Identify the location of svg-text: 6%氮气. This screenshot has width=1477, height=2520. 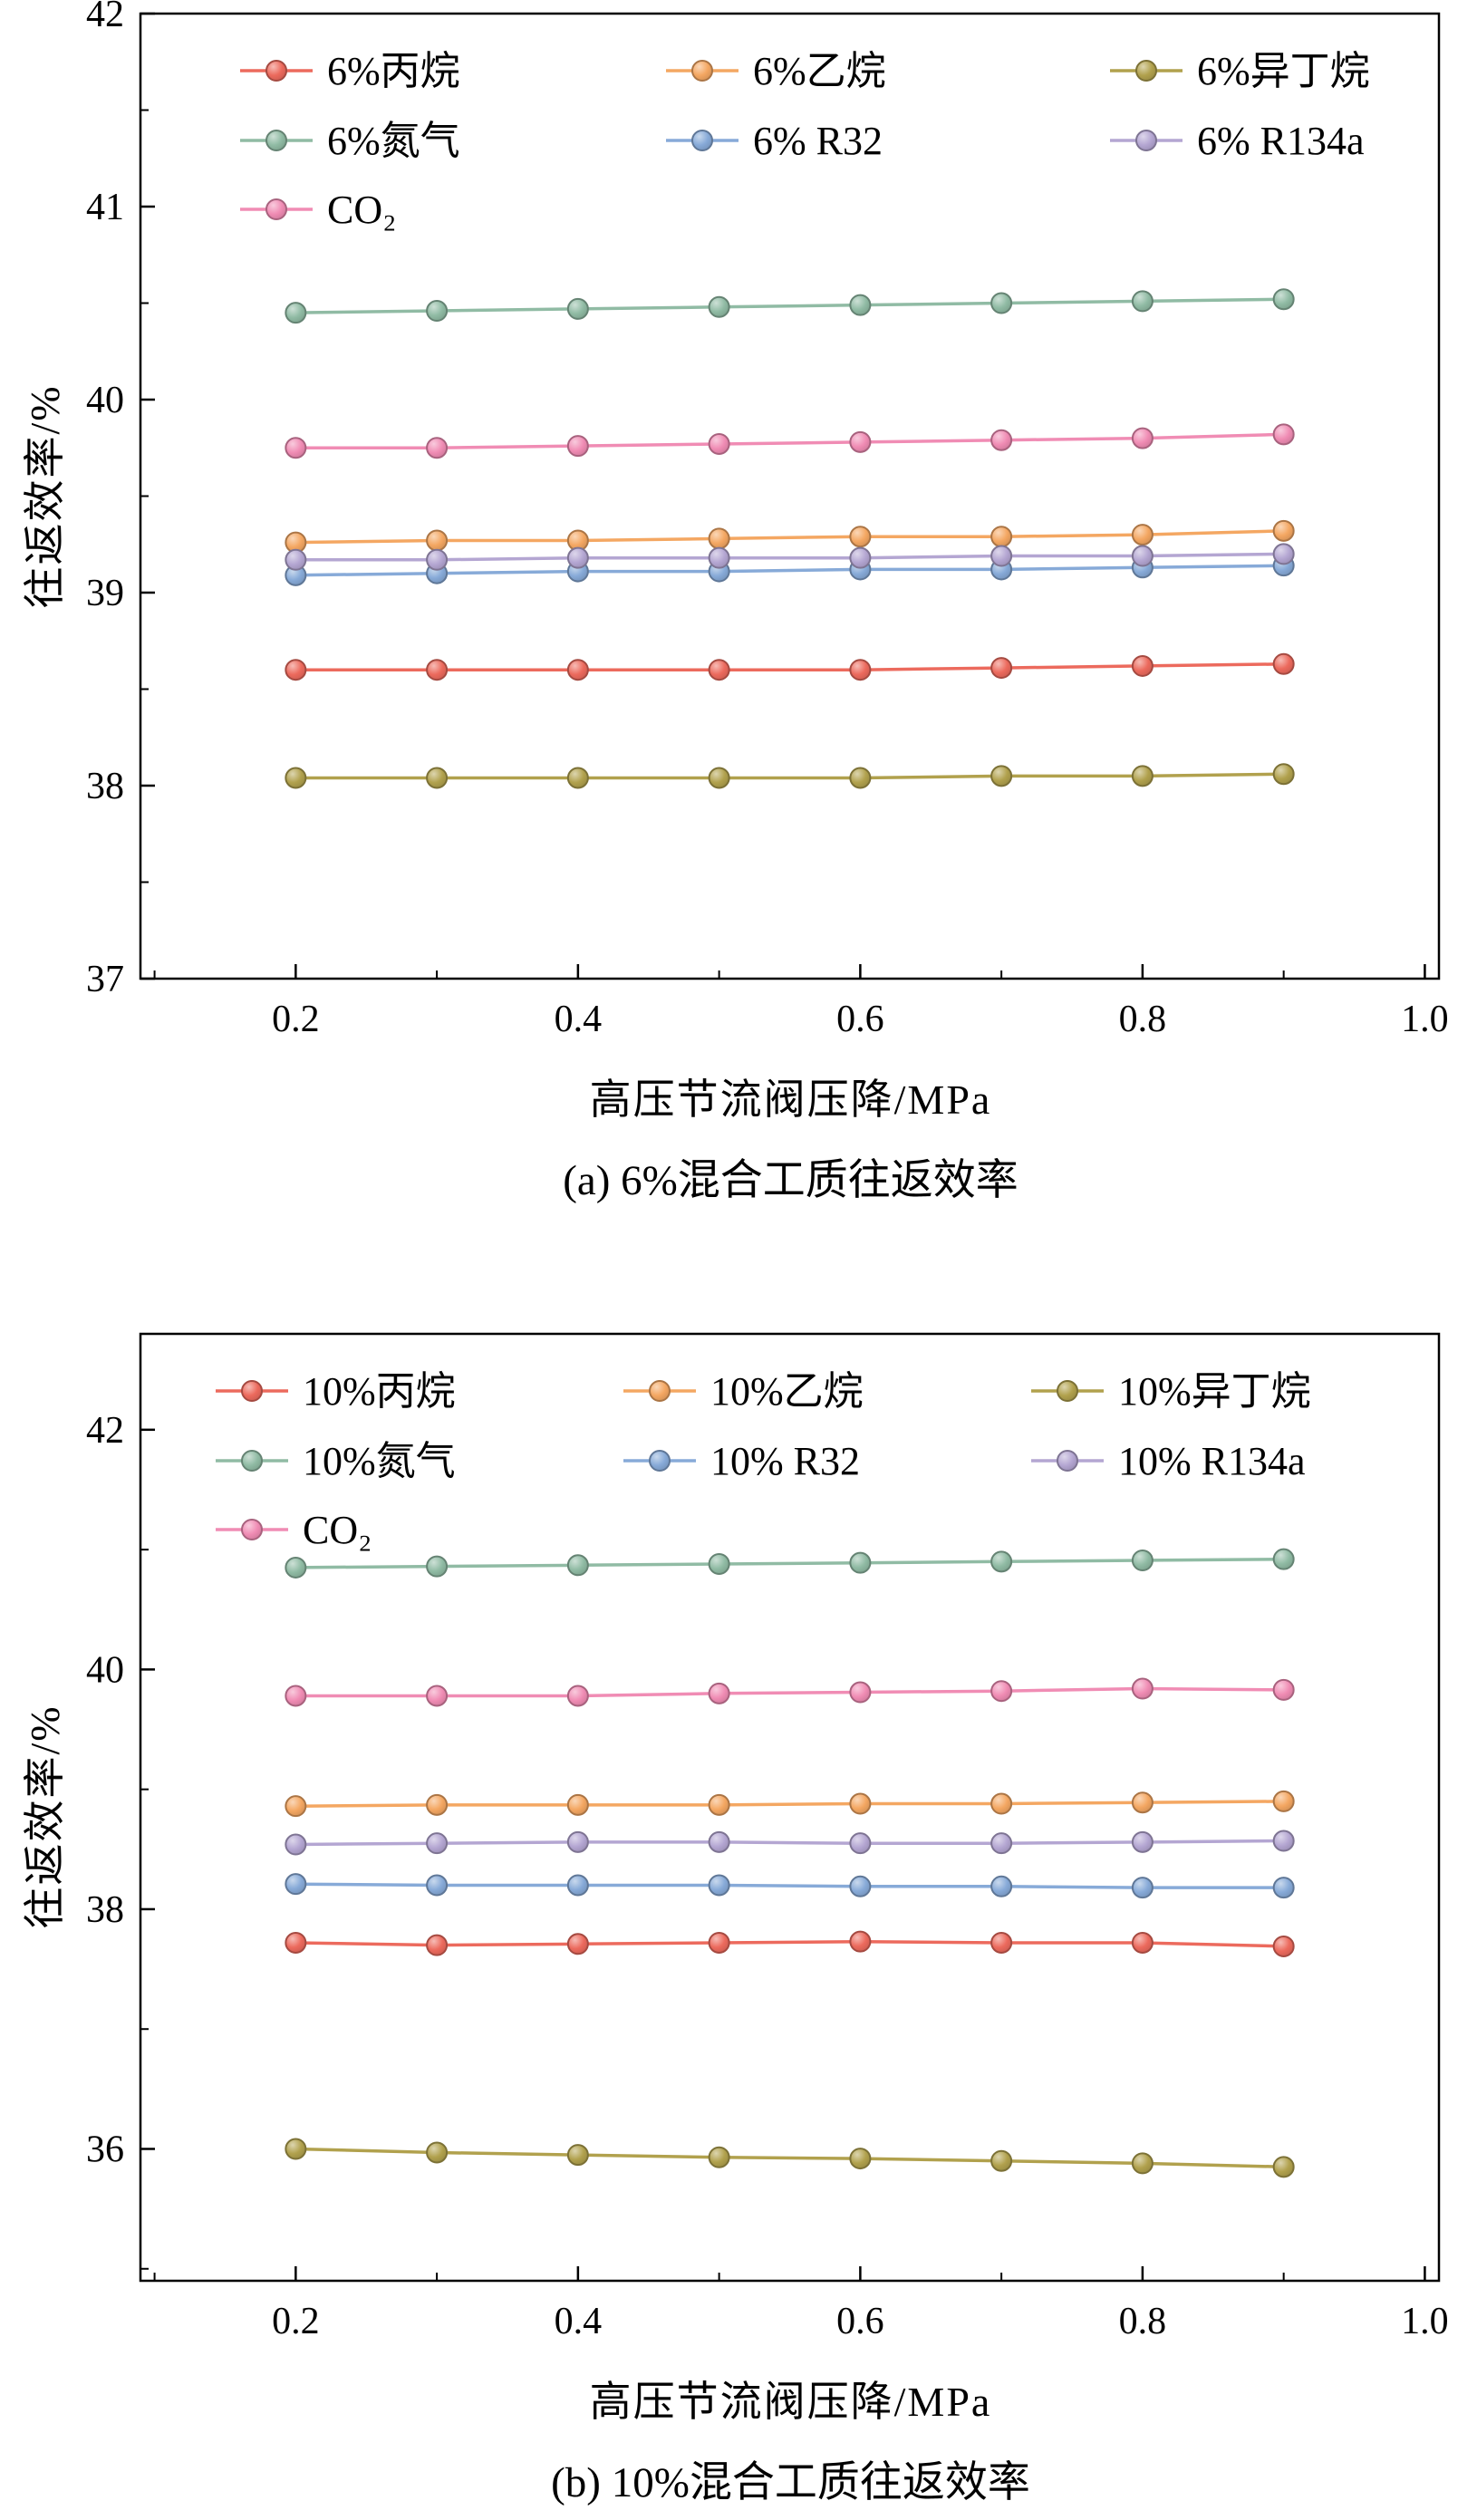
(393, 141).